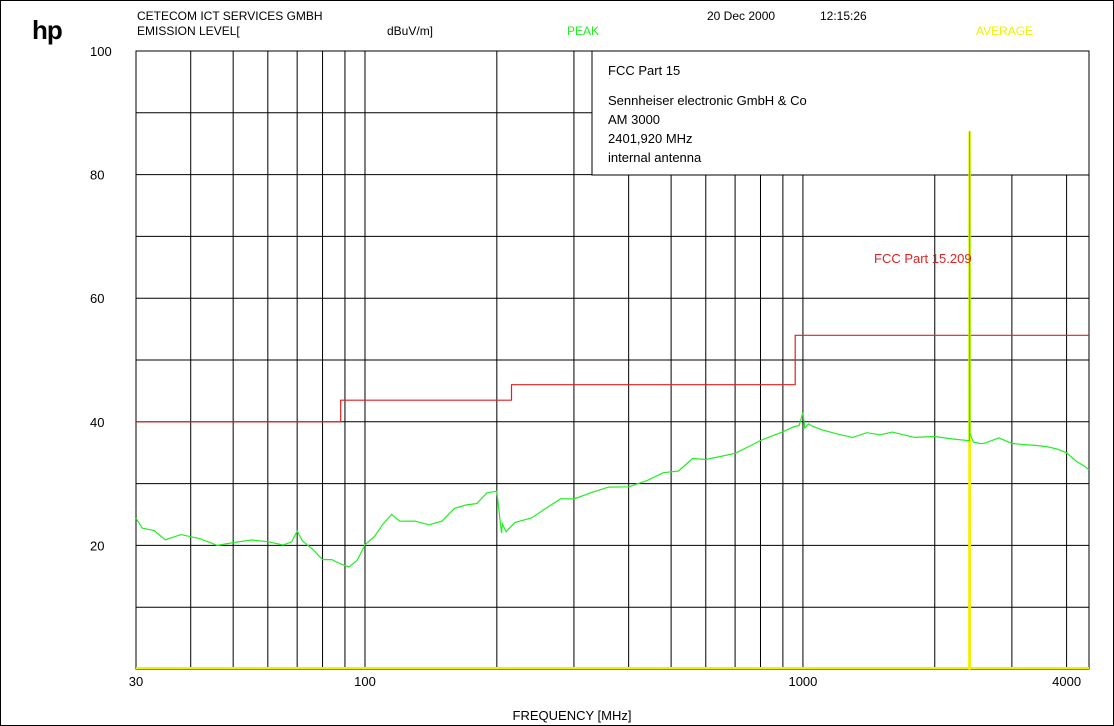 The height and width of the screenshot is (726, 1114). Describe the element at coordinates (634, 119) in the screenshot. I see `info-line-3: AM 3000` at that location.